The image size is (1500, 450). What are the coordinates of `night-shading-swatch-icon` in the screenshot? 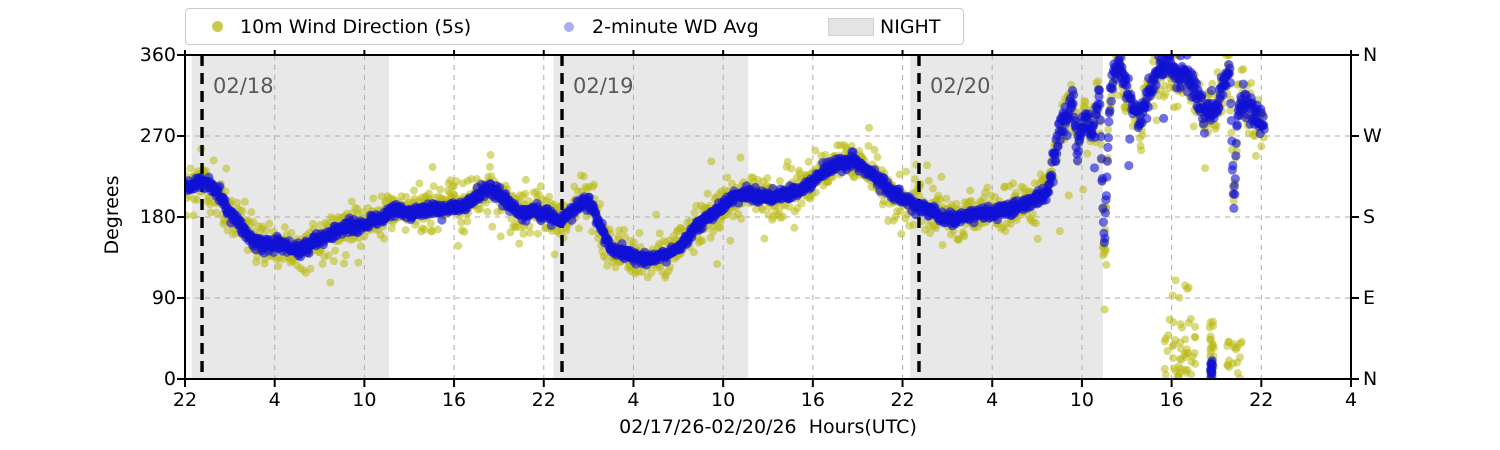 It's located at (851, 26).